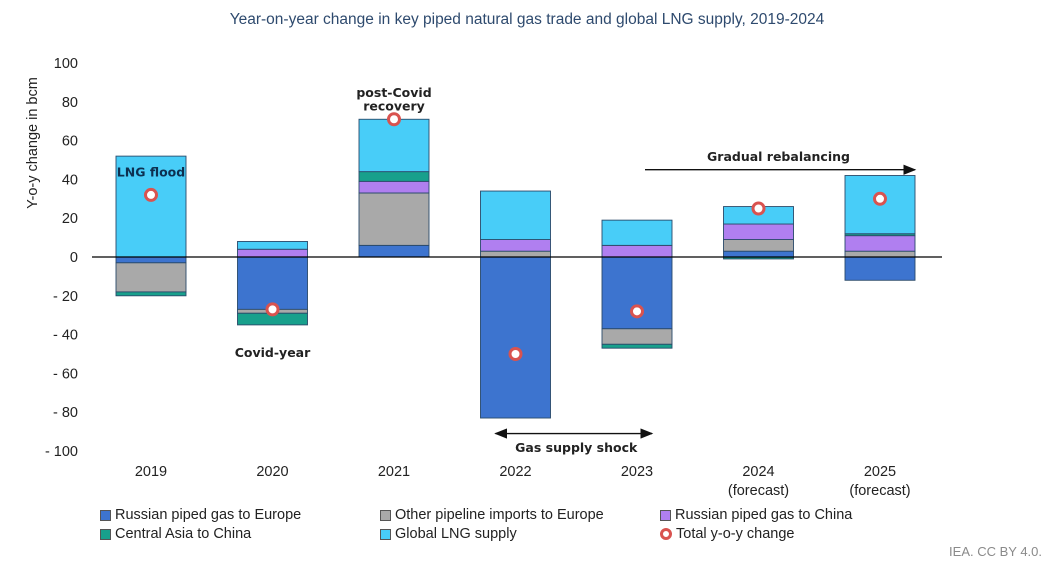  What do you see at coordinates (151, 294) in the screenshot?
I see `bar-segment-central-asia-to-china-2019` at bounding box center [151, 294].